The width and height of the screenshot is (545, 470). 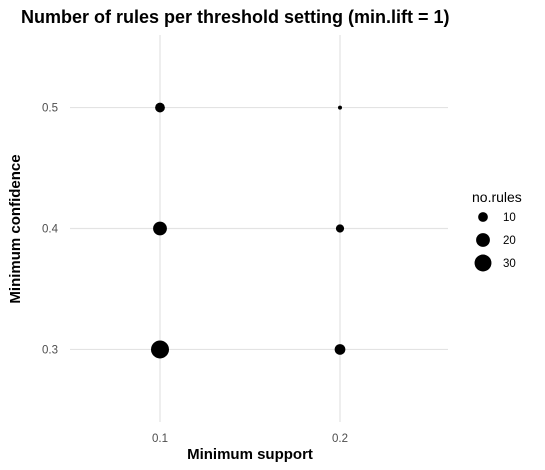 I want to click on legend-items: 10 20 30, so click(x=495, y=242).